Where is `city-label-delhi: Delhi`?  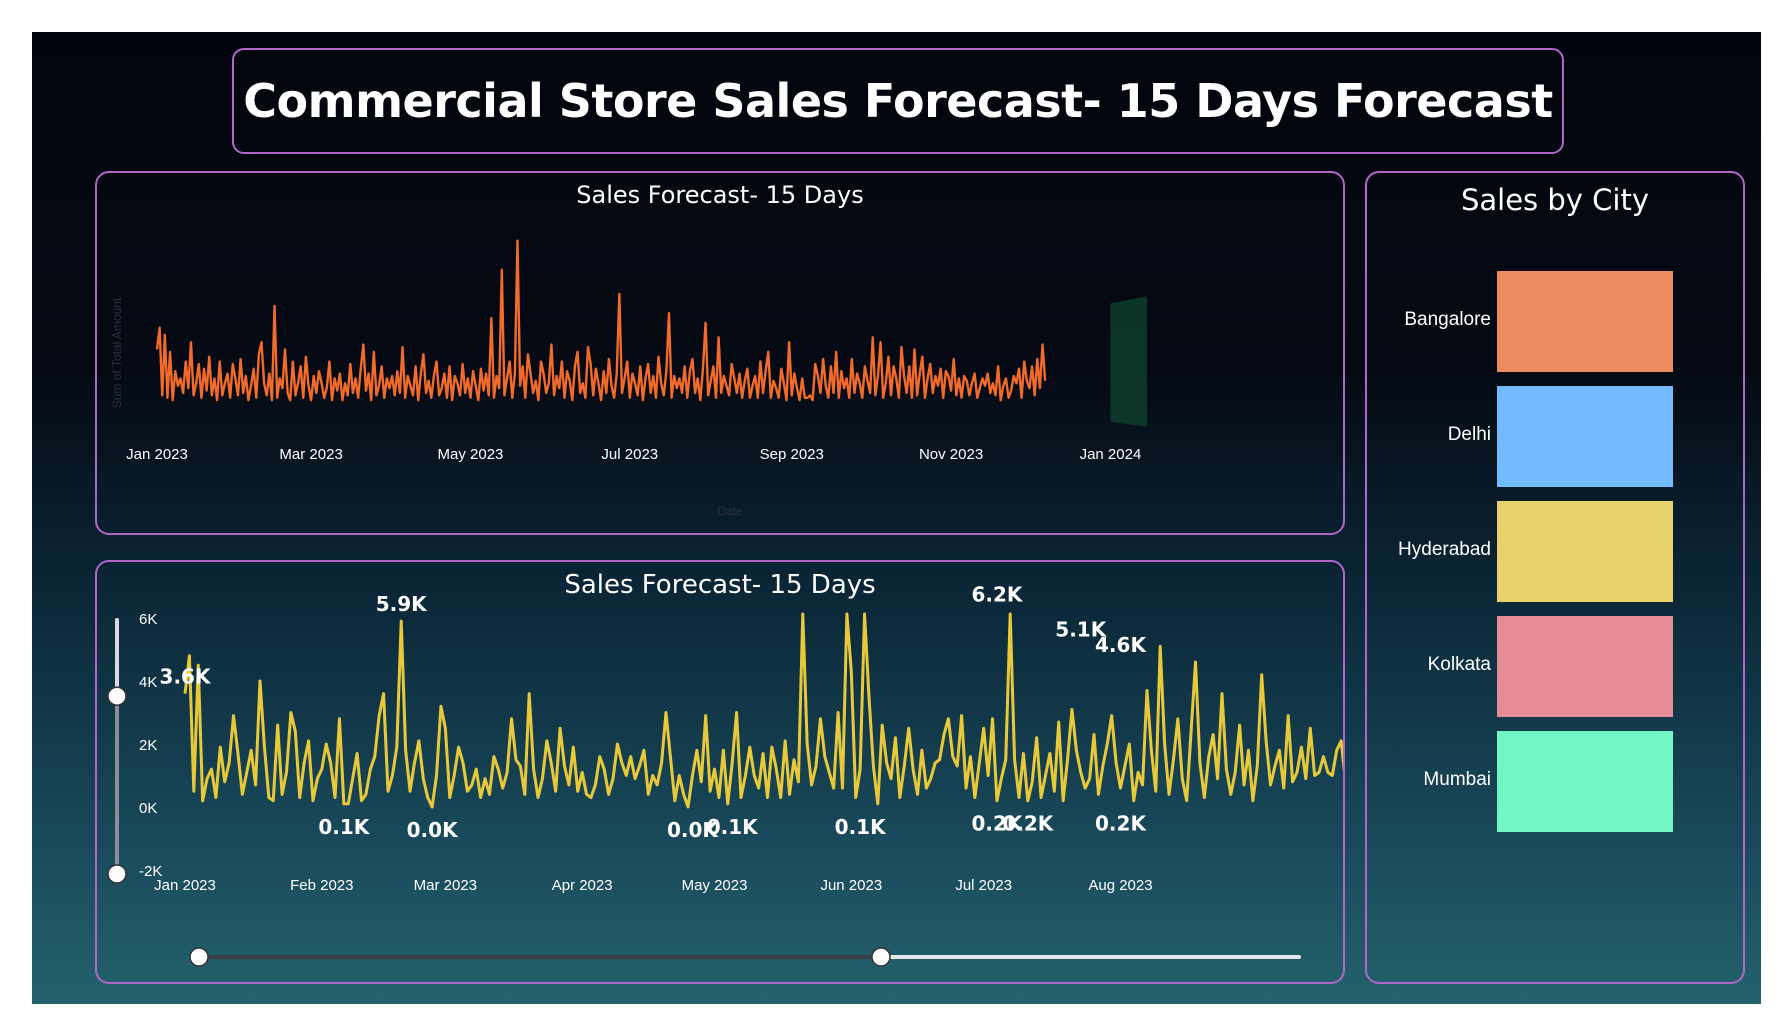 city-label-delhi: Delhi is located at coordinates (1469, 435).